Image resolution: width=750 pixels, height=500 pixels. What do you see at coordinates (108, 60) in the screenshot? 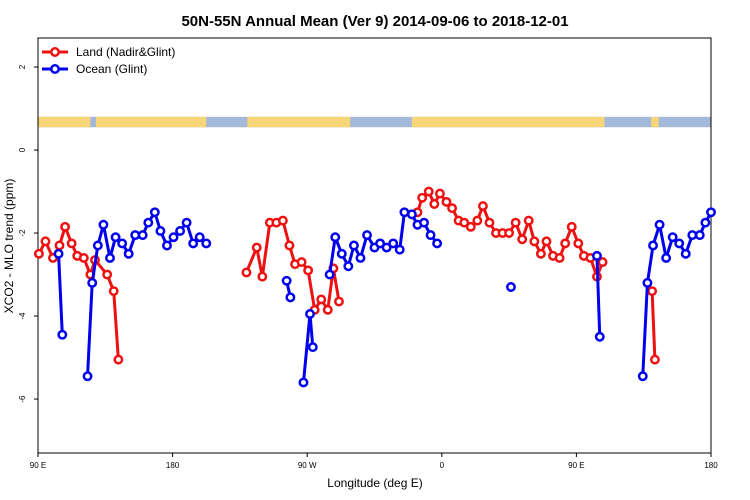
I see `legend: Land (Nadir&Glint) Ocean (Glint)` at bounding box center [108, 60].